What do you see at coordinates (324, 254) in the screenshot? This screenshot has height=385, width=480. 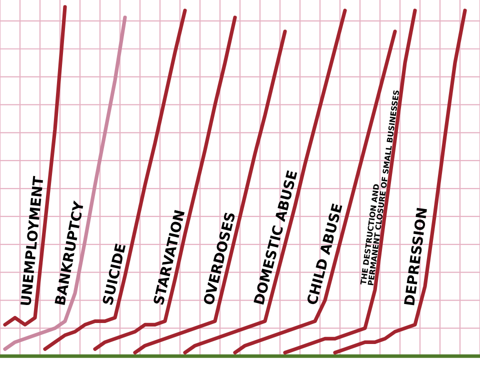 I see `text: CHILD ABUSE` at bounding box center [324, 254].